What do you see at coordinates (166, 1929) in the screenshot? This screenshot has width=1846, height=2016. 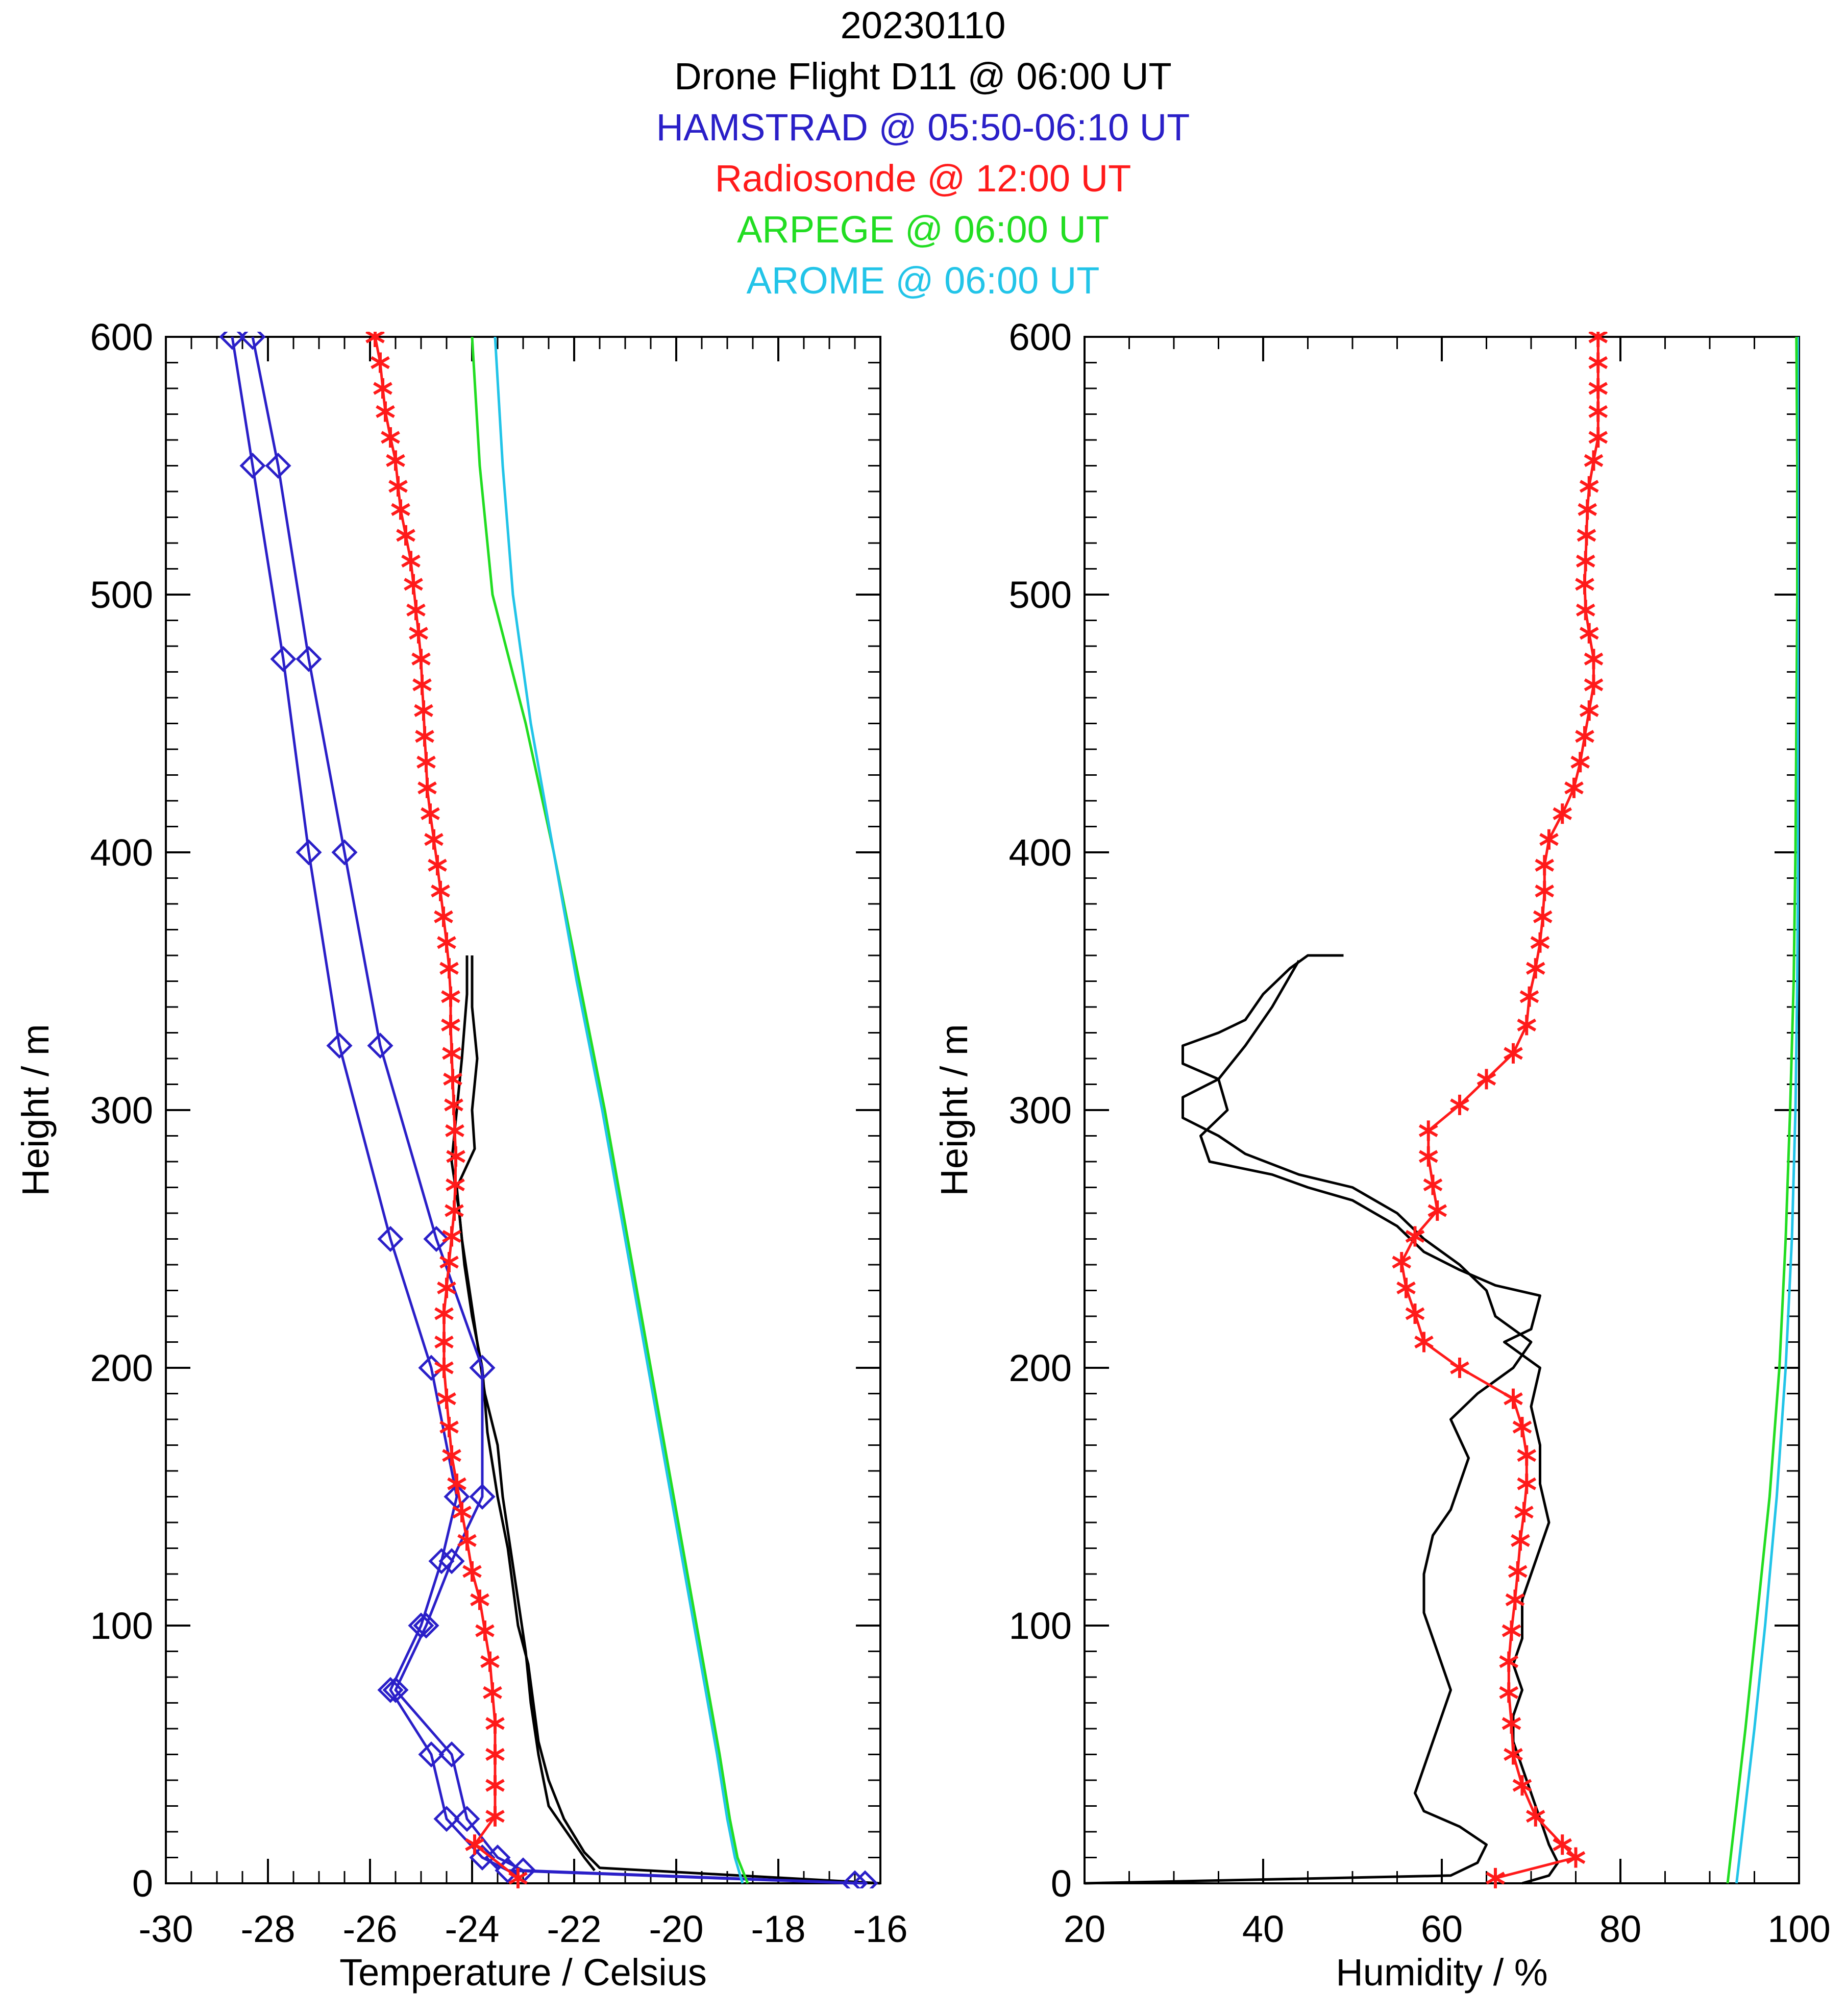 I see `x-tick-label: -30` at bounding box center [166, 1929].